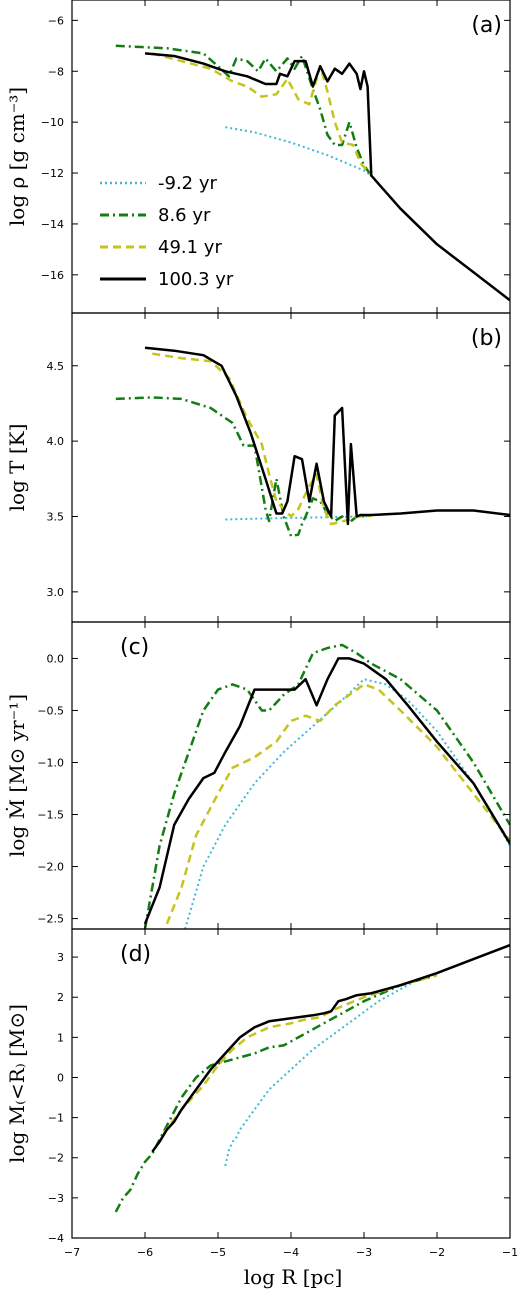  What do you see at coordinates (56, 1238) in the screenshot?
I see `y-tick-label-d: −4` at bounding box center [56, 1238].